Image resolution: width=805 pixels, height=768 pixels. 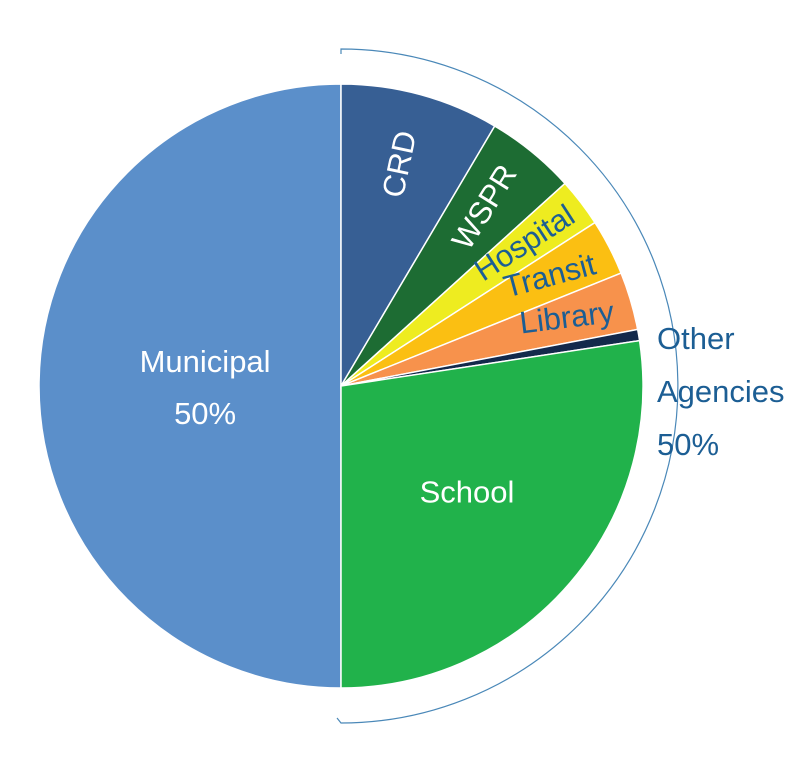 I want to click on other-agencies-label-line-3: 50%, so click(x=688, y=444).